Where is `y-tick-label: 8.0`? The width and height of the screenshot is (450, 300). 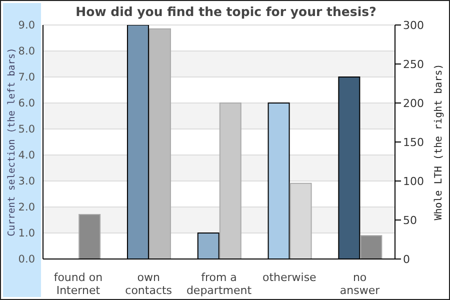 y-tick-label: 8.0 is located at coordinates (26, 52).